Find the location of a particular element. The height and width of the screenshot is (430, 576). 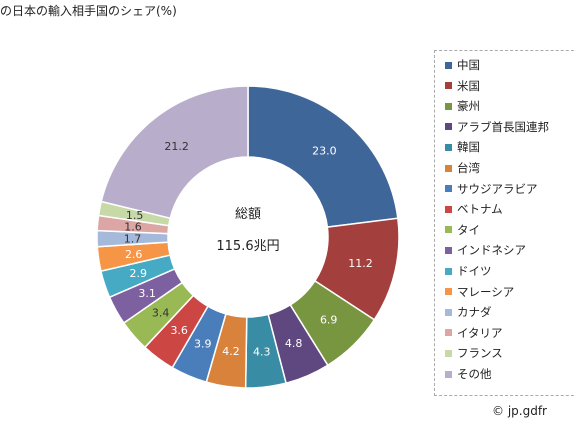

legend-item-16: その他 is located at coordinates (468, 374).